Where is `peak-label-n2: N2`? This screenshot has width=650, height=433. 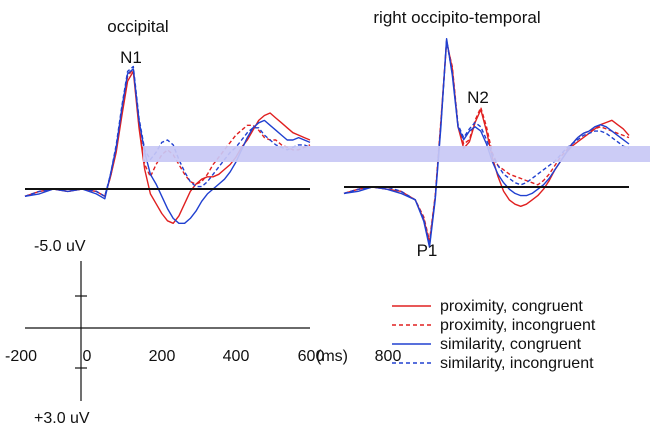 peak-label-n2: N2 is located at coordinates (478, 97).